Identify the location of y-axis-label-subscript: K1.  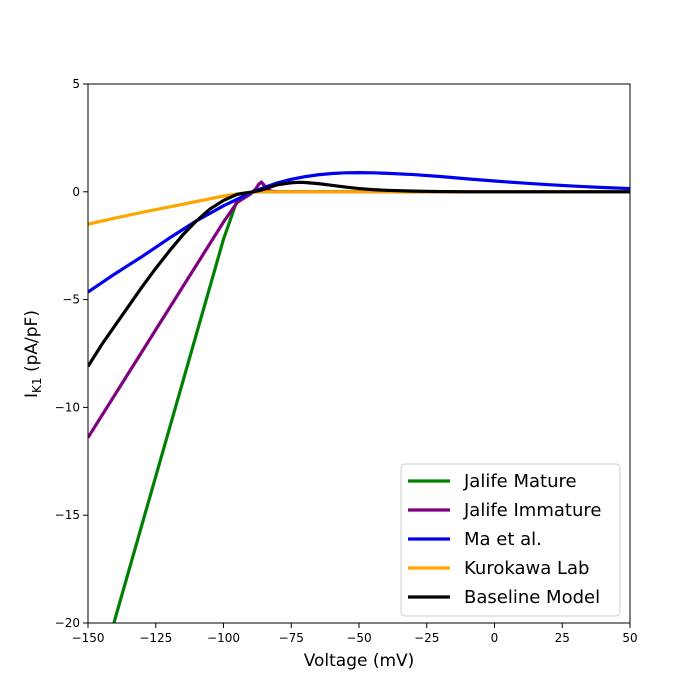
(37, 385).